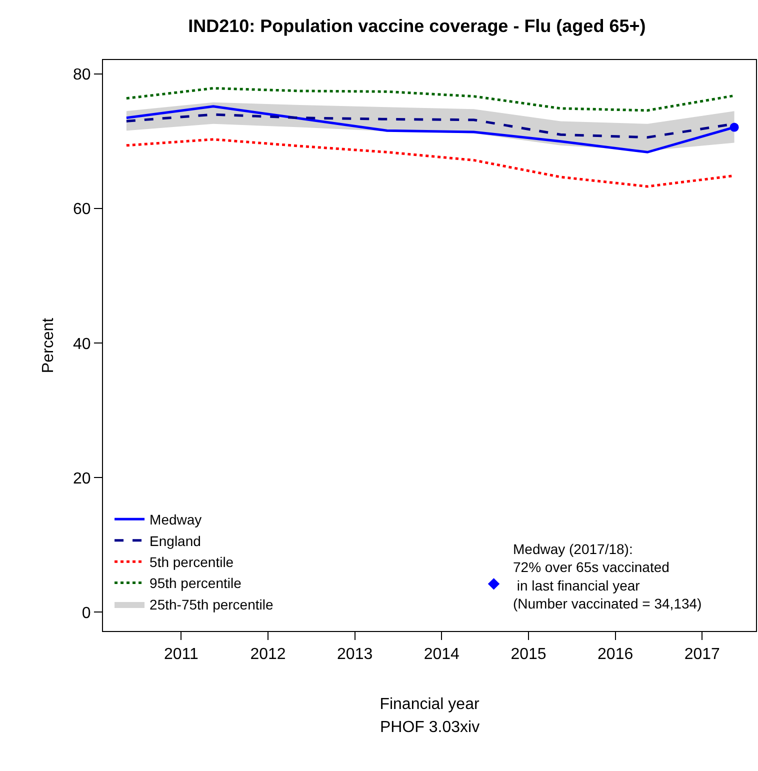 The width and height of the screenshot is (758, 771). Describe the element at coordinates (430, 704) in the screenshot. I see `x-axis-title: Financial year` at that location.